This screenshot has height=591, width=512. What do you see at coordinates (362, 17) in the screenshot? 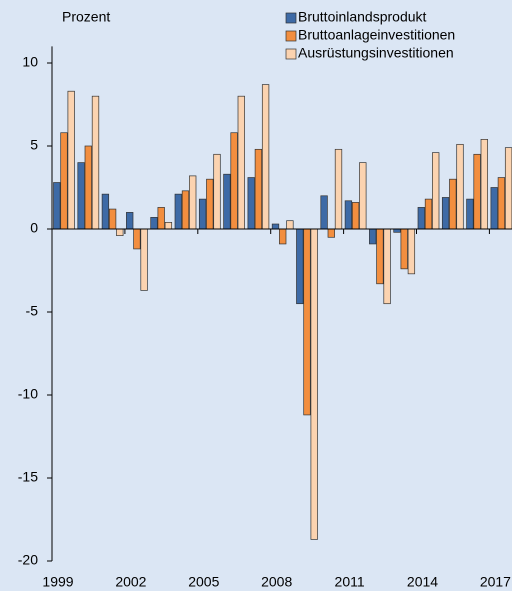
I see `legend-label: Bruttoinlandsprodukt` at bounding box center [362, 17].